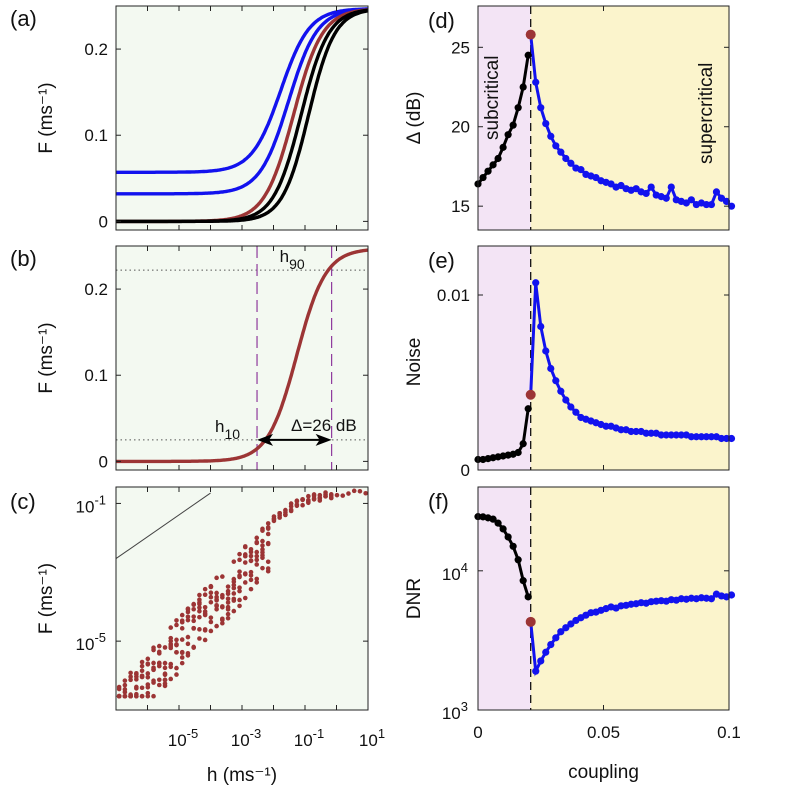 This screenshot has width=797, height=791. Describe the element at coordinates (530, 394) in the screenshot. I see `critical-point-e` at that location.